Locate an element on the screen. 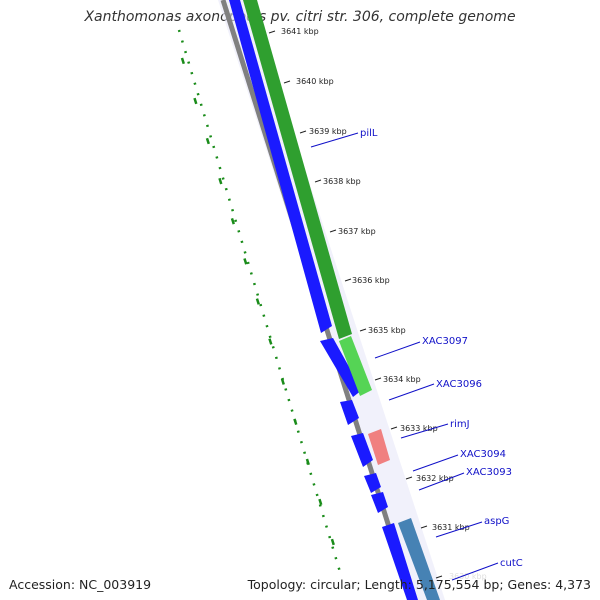 The image size is (600, 600). gene-label-pilL: pilL is located at coordinates (369, 133).